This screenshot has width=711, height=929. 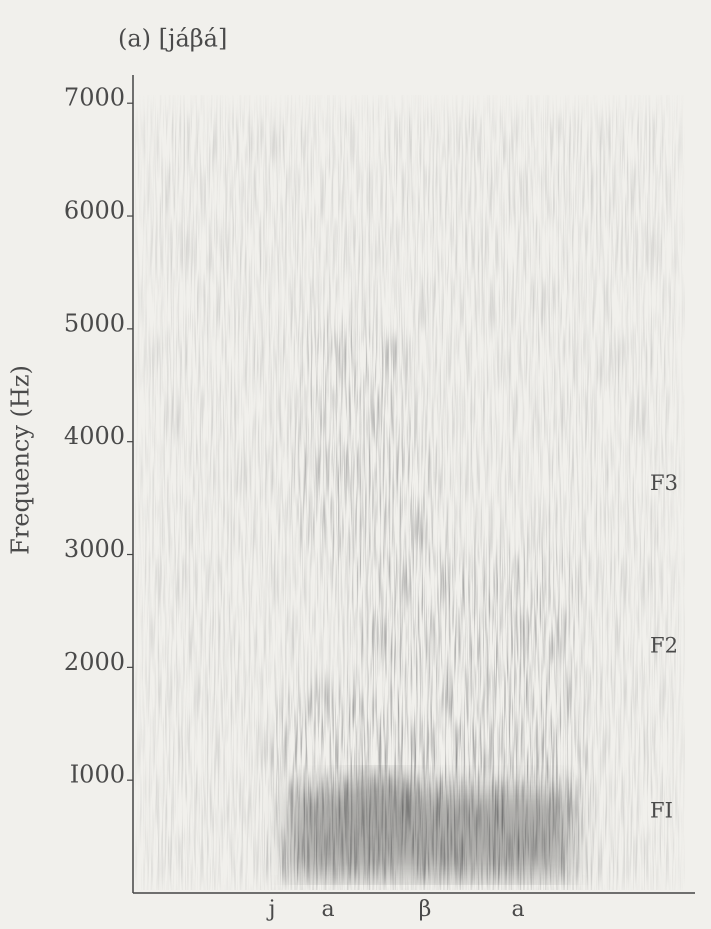 I want to click on y-tick-label: I000, so click(x=97, y=775).